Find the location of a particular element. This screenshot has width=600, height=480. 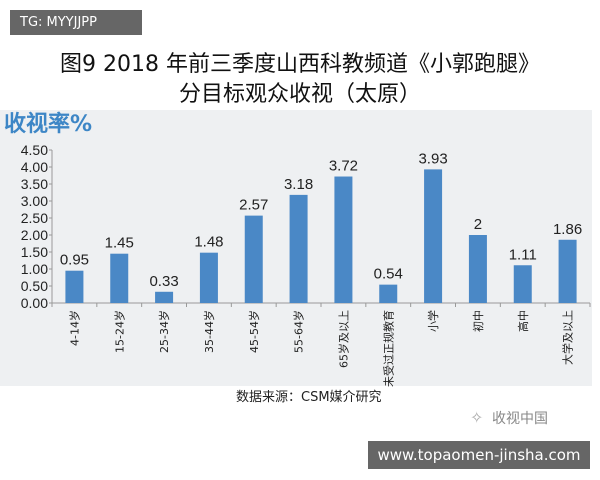

x-tick-label: 45-54岁 is located at coordinates (254, 331).